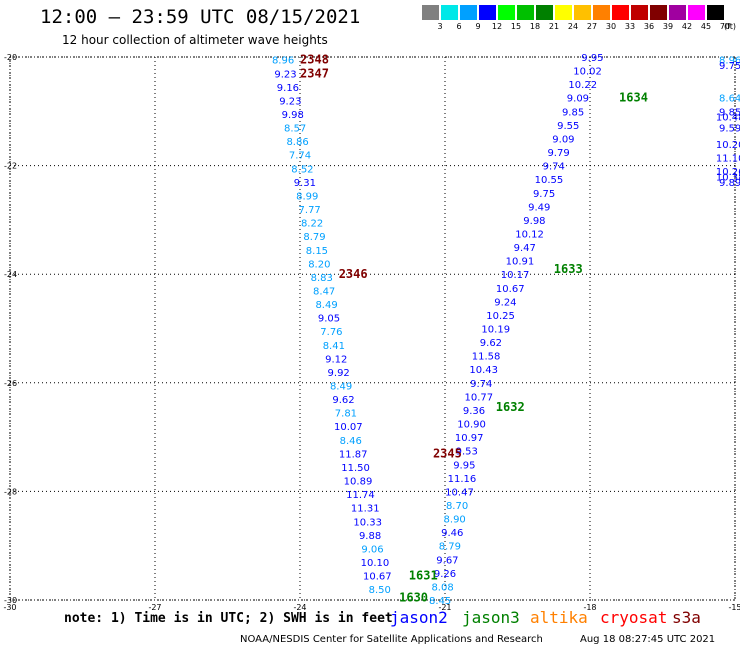 The width and height of the screenshot is (740, 650). Describe the element at coordinates (450, 547) in the screenshot. I see `wave-height-value: 8.79` at that location.